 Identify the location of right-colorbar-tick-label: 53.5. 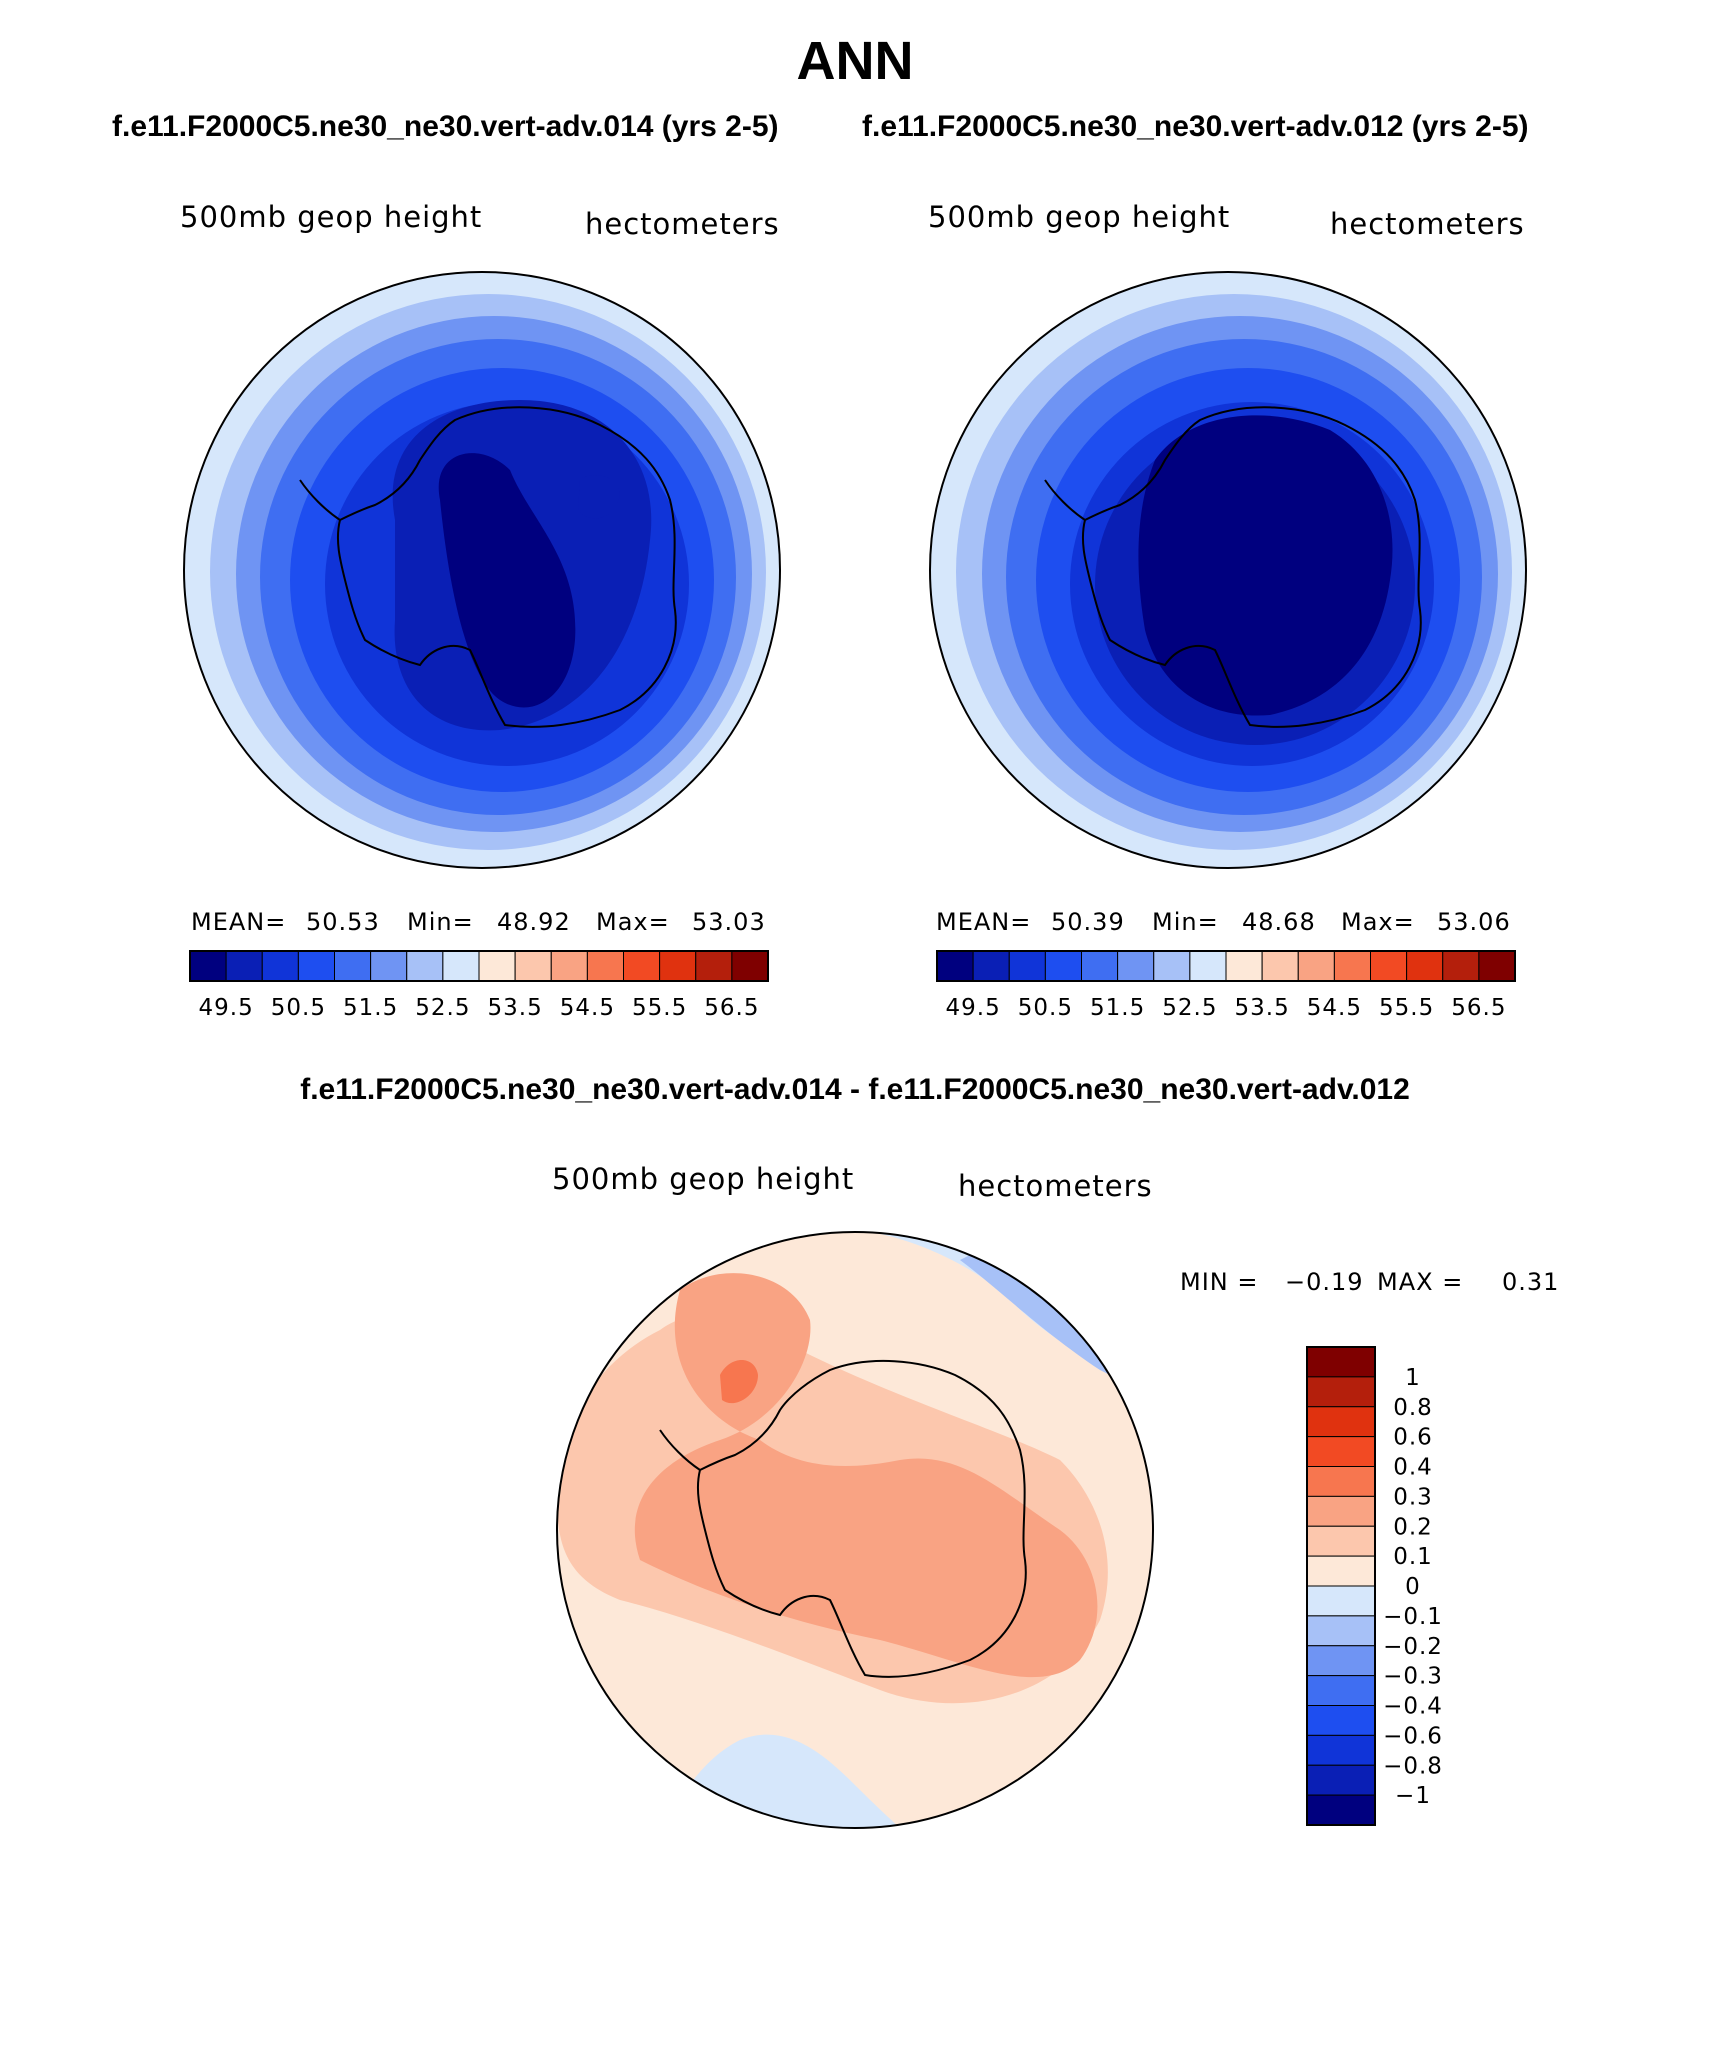
(1262, 1008).